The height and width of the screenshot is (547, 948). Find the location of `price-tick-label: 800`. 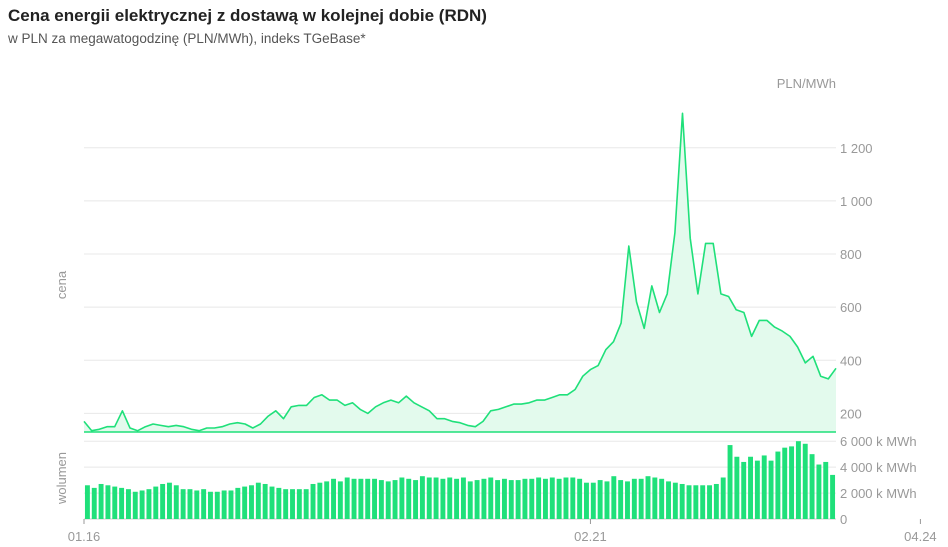

price-tick-label: 800 is located at coordinates (851, 254).